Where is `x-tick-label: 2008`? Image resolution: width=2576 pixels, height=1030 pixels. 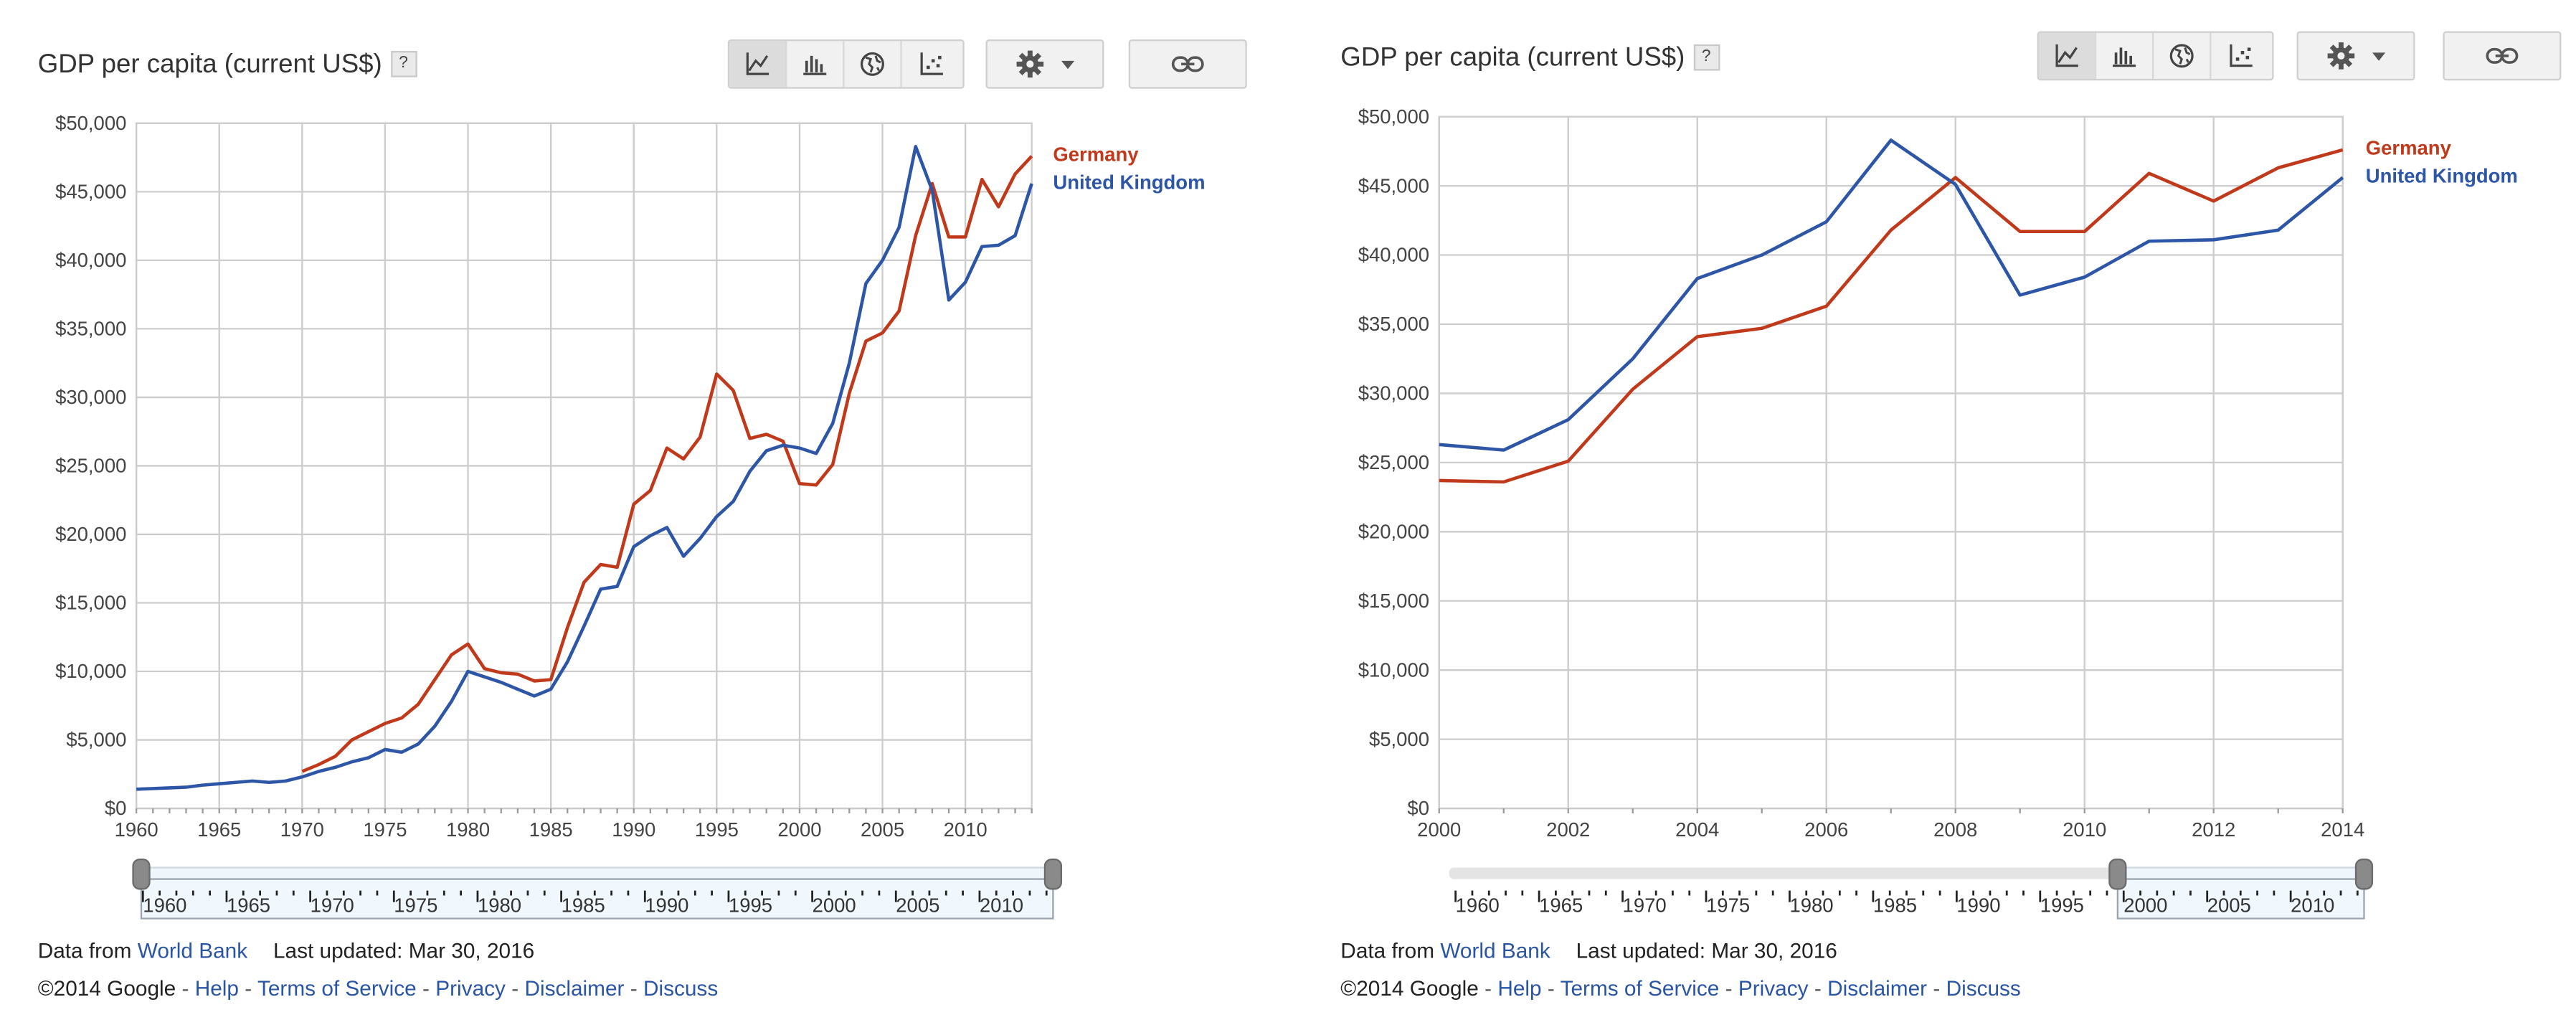 x-tick-label: 2008 is located at coordinates (1955, 830).